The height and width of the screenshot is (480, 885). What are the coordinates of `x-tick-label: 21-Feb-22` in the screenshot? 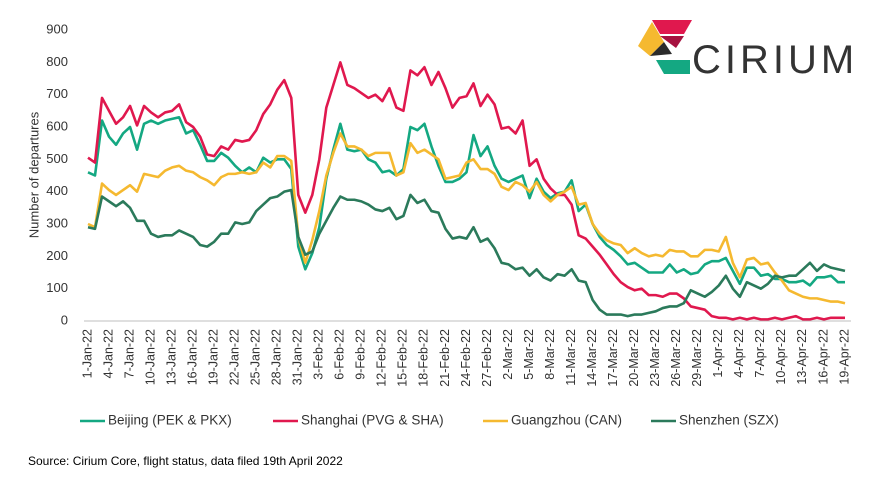 It's located at (445, 358).